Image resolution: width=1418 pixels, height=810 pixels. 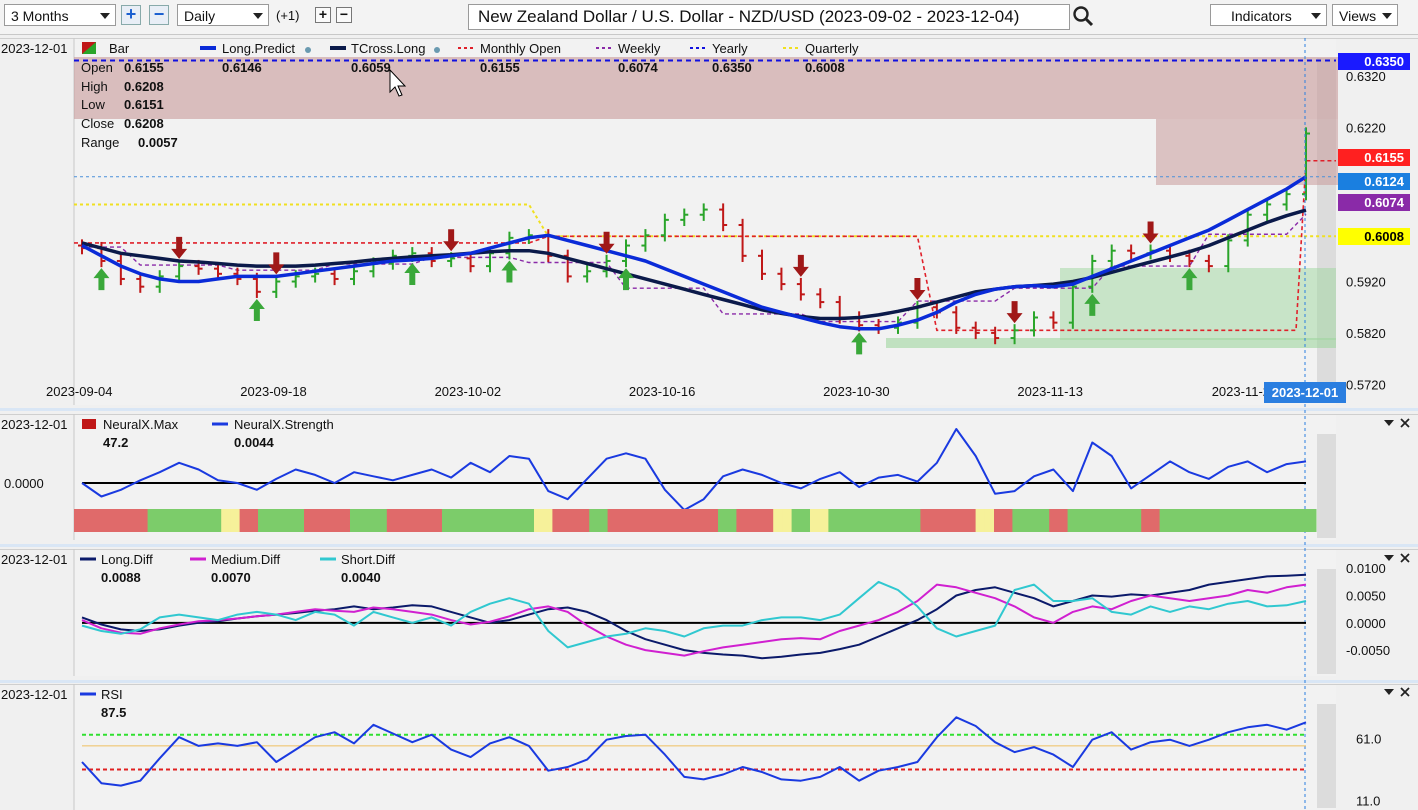 I want to click on sell-arrow-icon, so click(x=451, y=240).